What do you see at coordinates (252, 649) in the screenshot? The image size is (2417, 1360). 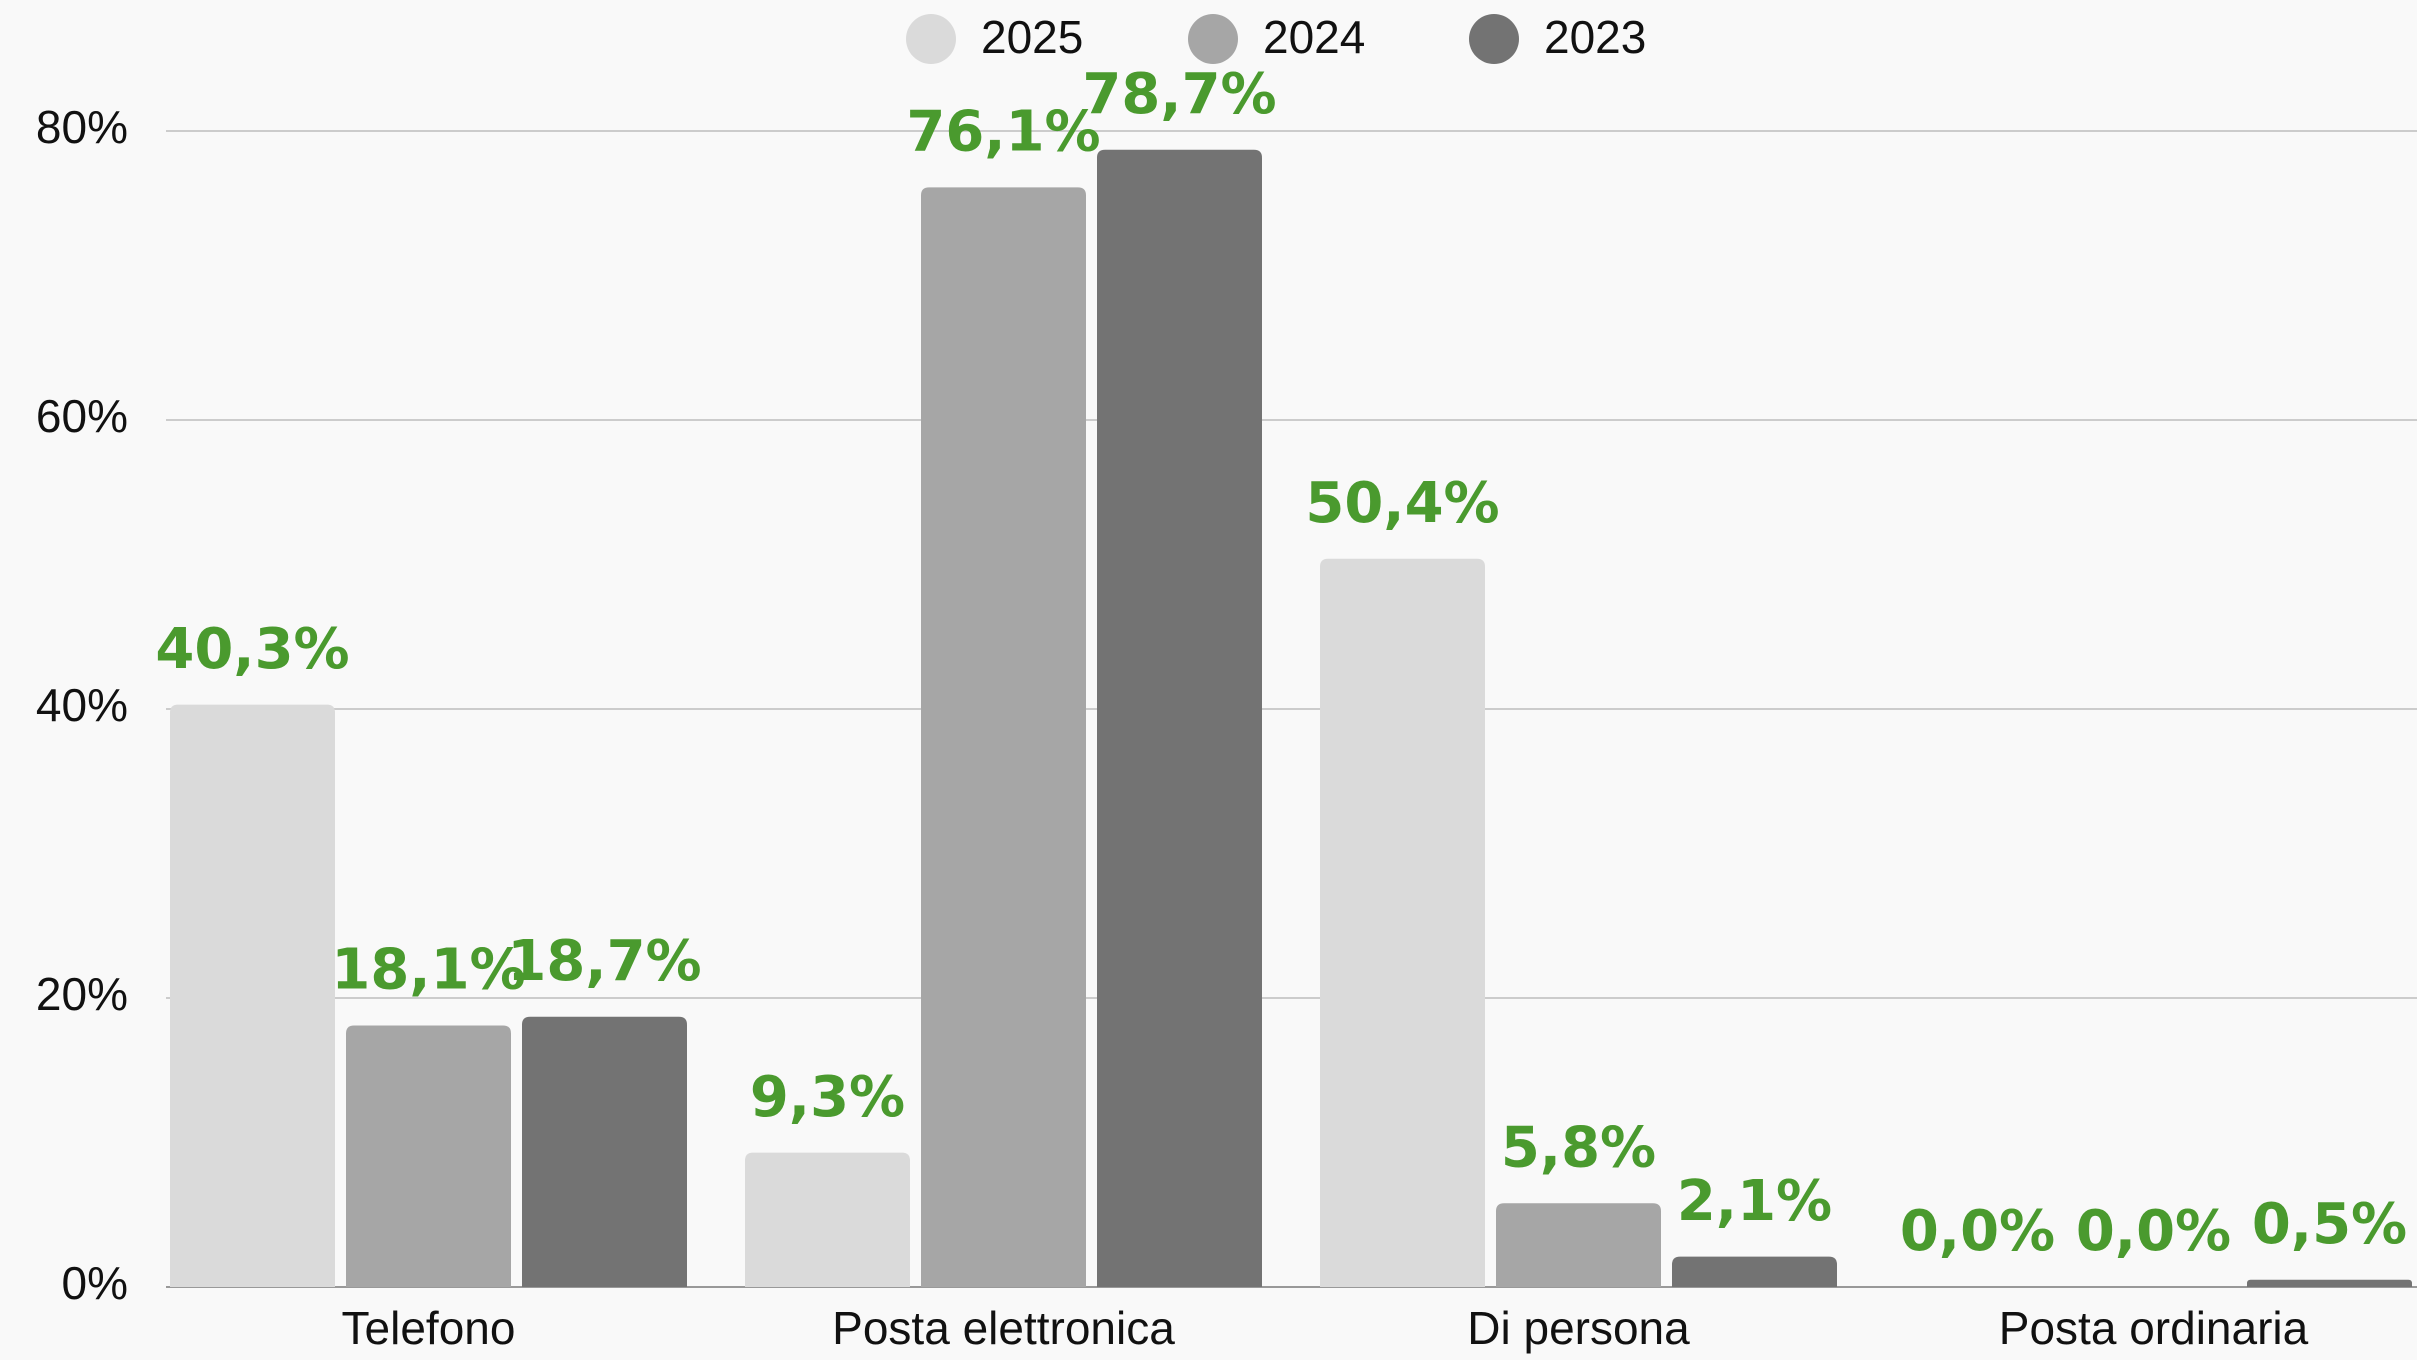 I see `value-label: 40,3%` at bounding box center [252, 649].